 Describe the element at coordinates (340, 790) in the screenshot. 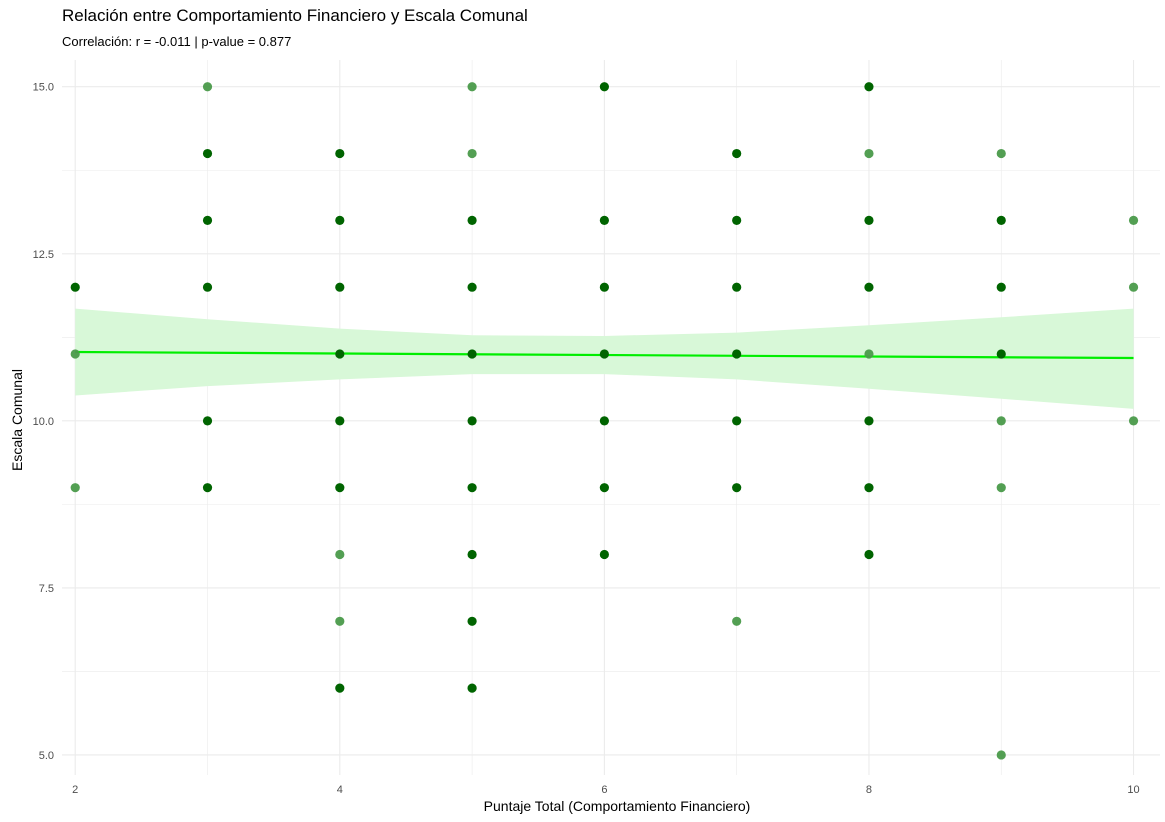

I see `x-tick-label: 4` at that location.